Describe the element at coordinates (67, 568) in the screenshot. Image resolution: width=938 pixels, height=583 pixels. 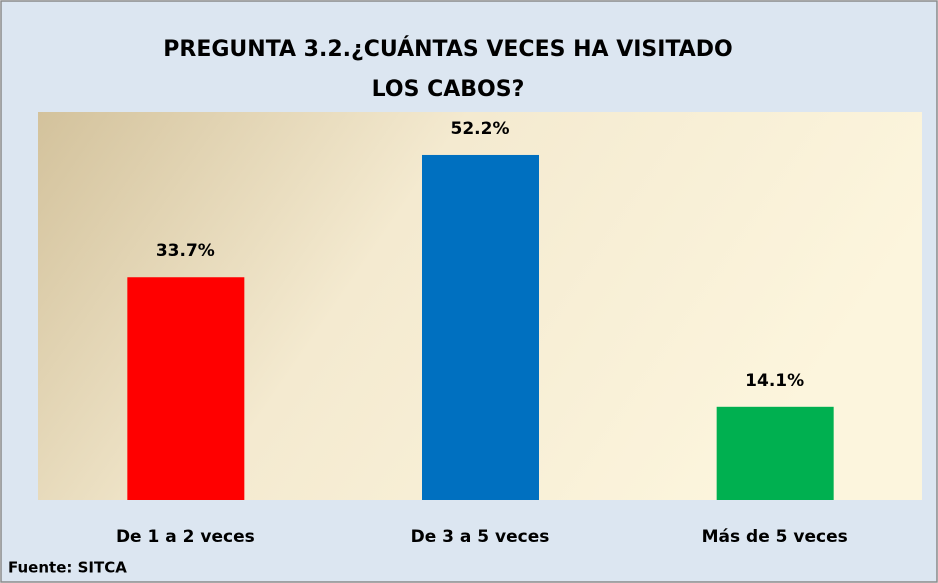
I see `source-note: Fuente: SITCA` at that location.